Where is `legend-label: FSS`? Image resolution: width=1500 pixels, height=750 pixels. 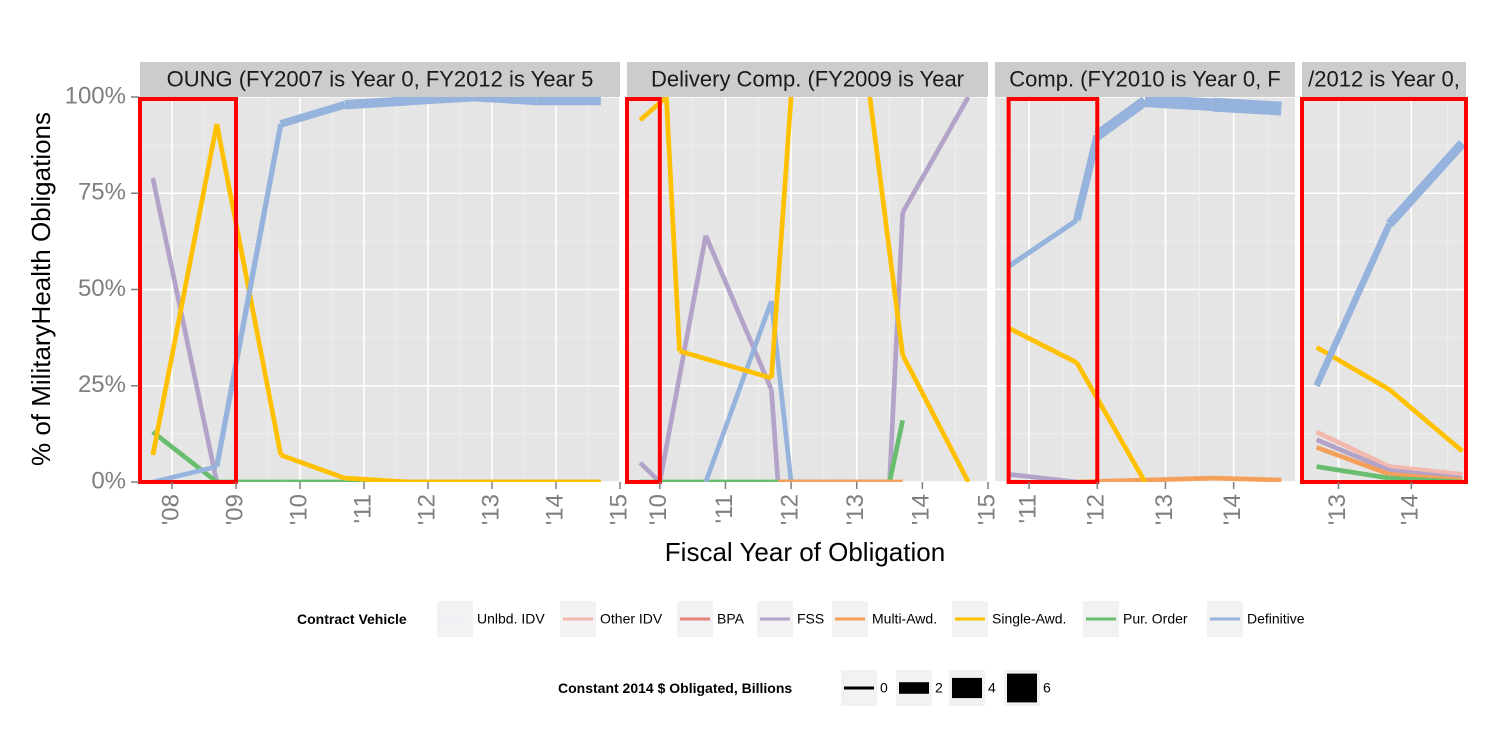
legend-label: FSS is located at coordinates (810, 619).